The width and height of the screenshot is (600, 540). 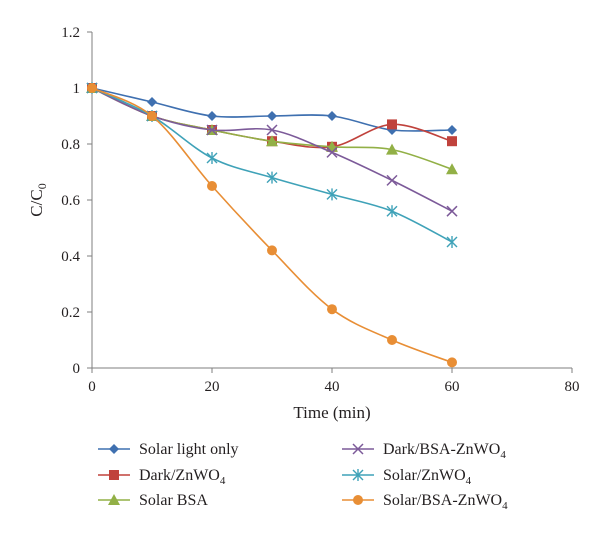 I want to click on legend-label-main: Dark/ZnWO, so click(x=179, y=475).